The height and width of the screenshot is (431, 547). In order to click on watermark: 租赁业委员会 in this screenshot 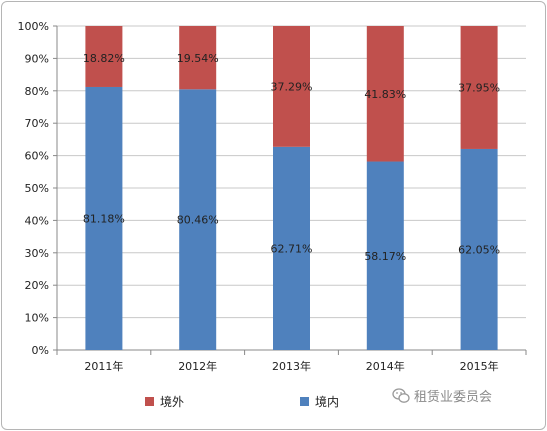, I will do `click(442, 395)`.